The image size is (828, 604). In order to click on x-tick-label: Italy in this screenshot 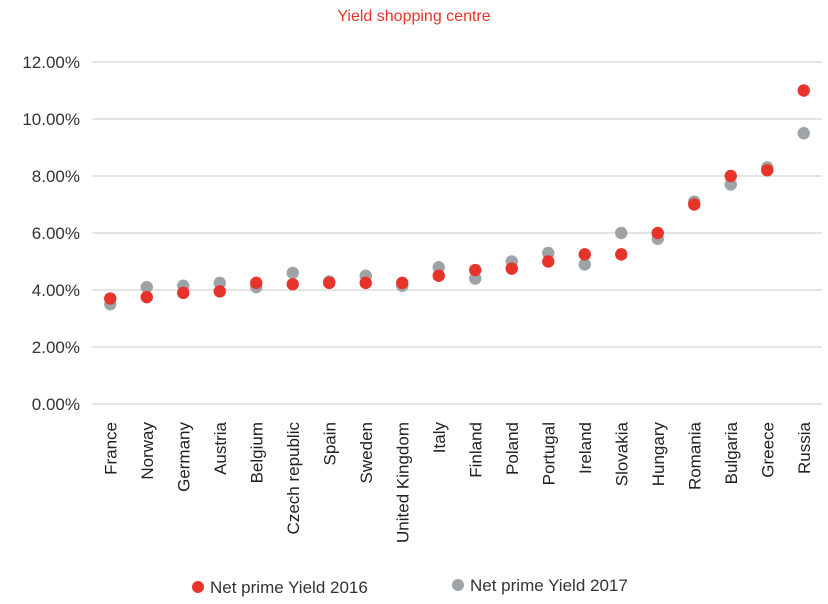, I will do `click(439, 438)`.